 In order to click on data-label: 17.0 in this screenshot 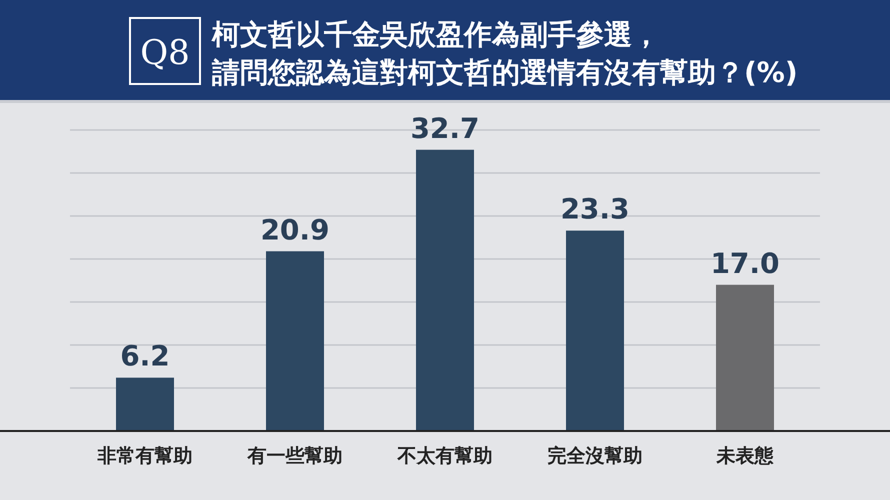, I will do `click(745, 263)`.